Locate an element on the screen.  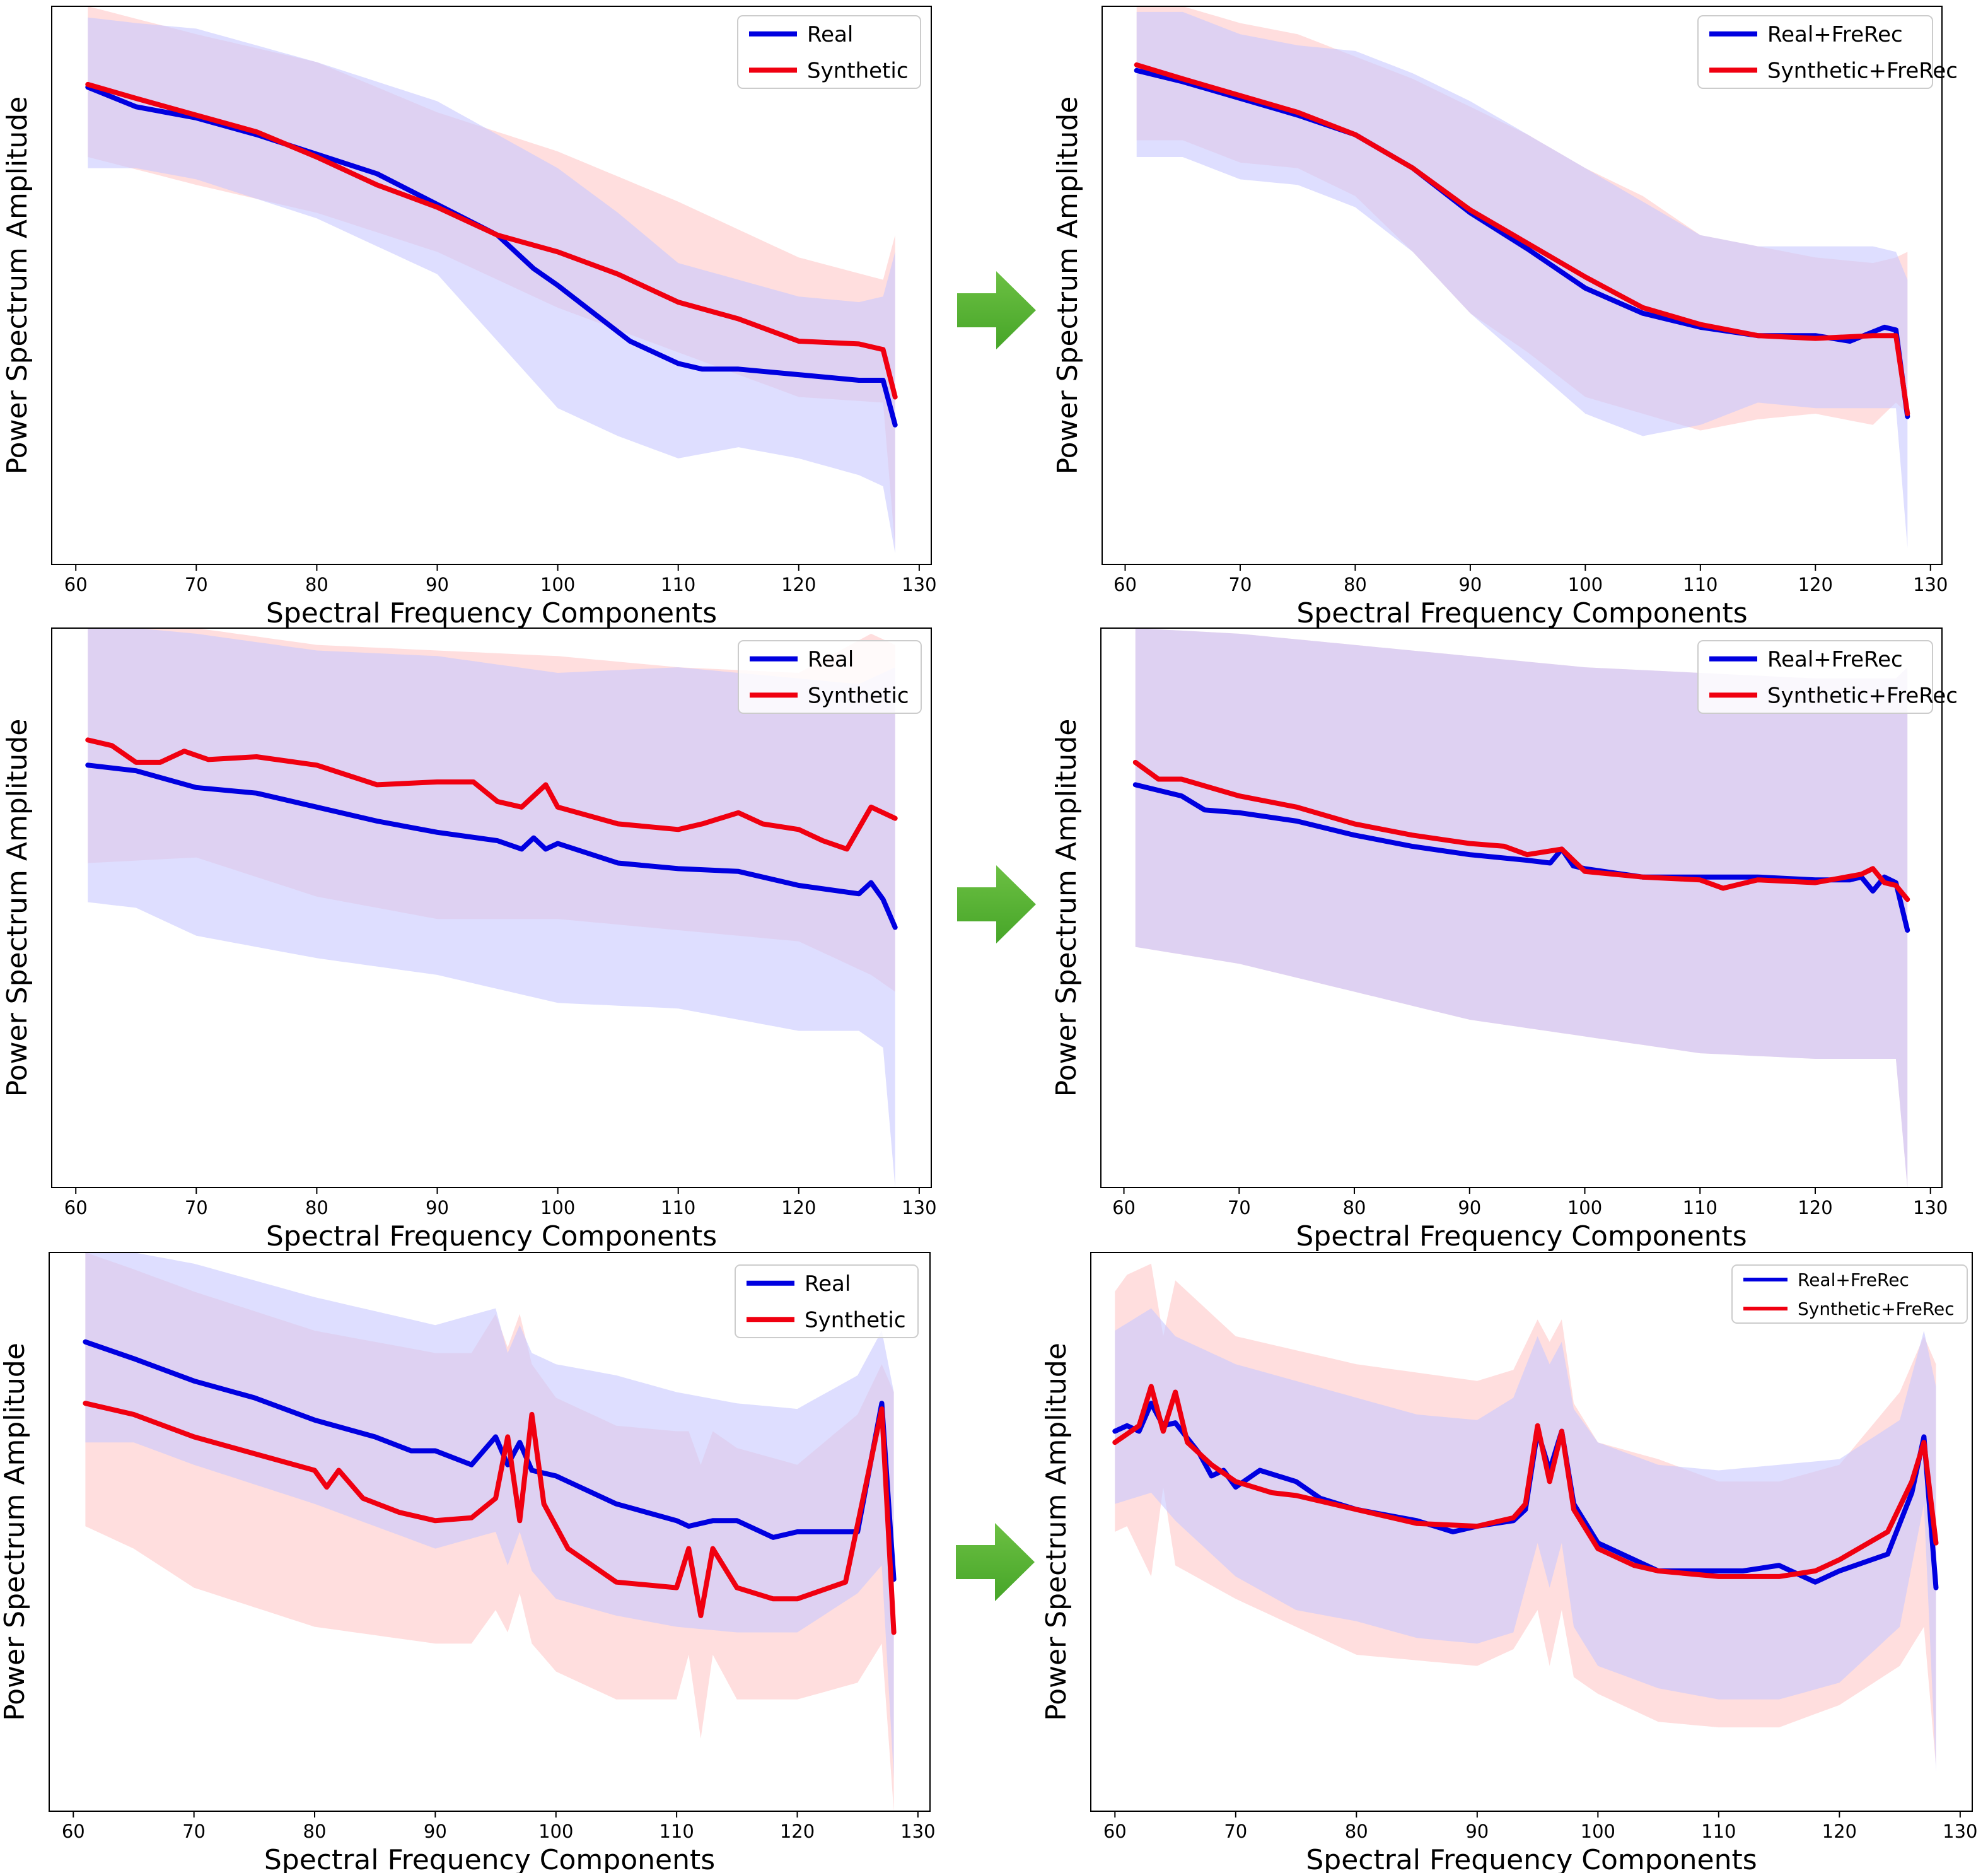
transition-arrows is located at coordinates (996, 936).